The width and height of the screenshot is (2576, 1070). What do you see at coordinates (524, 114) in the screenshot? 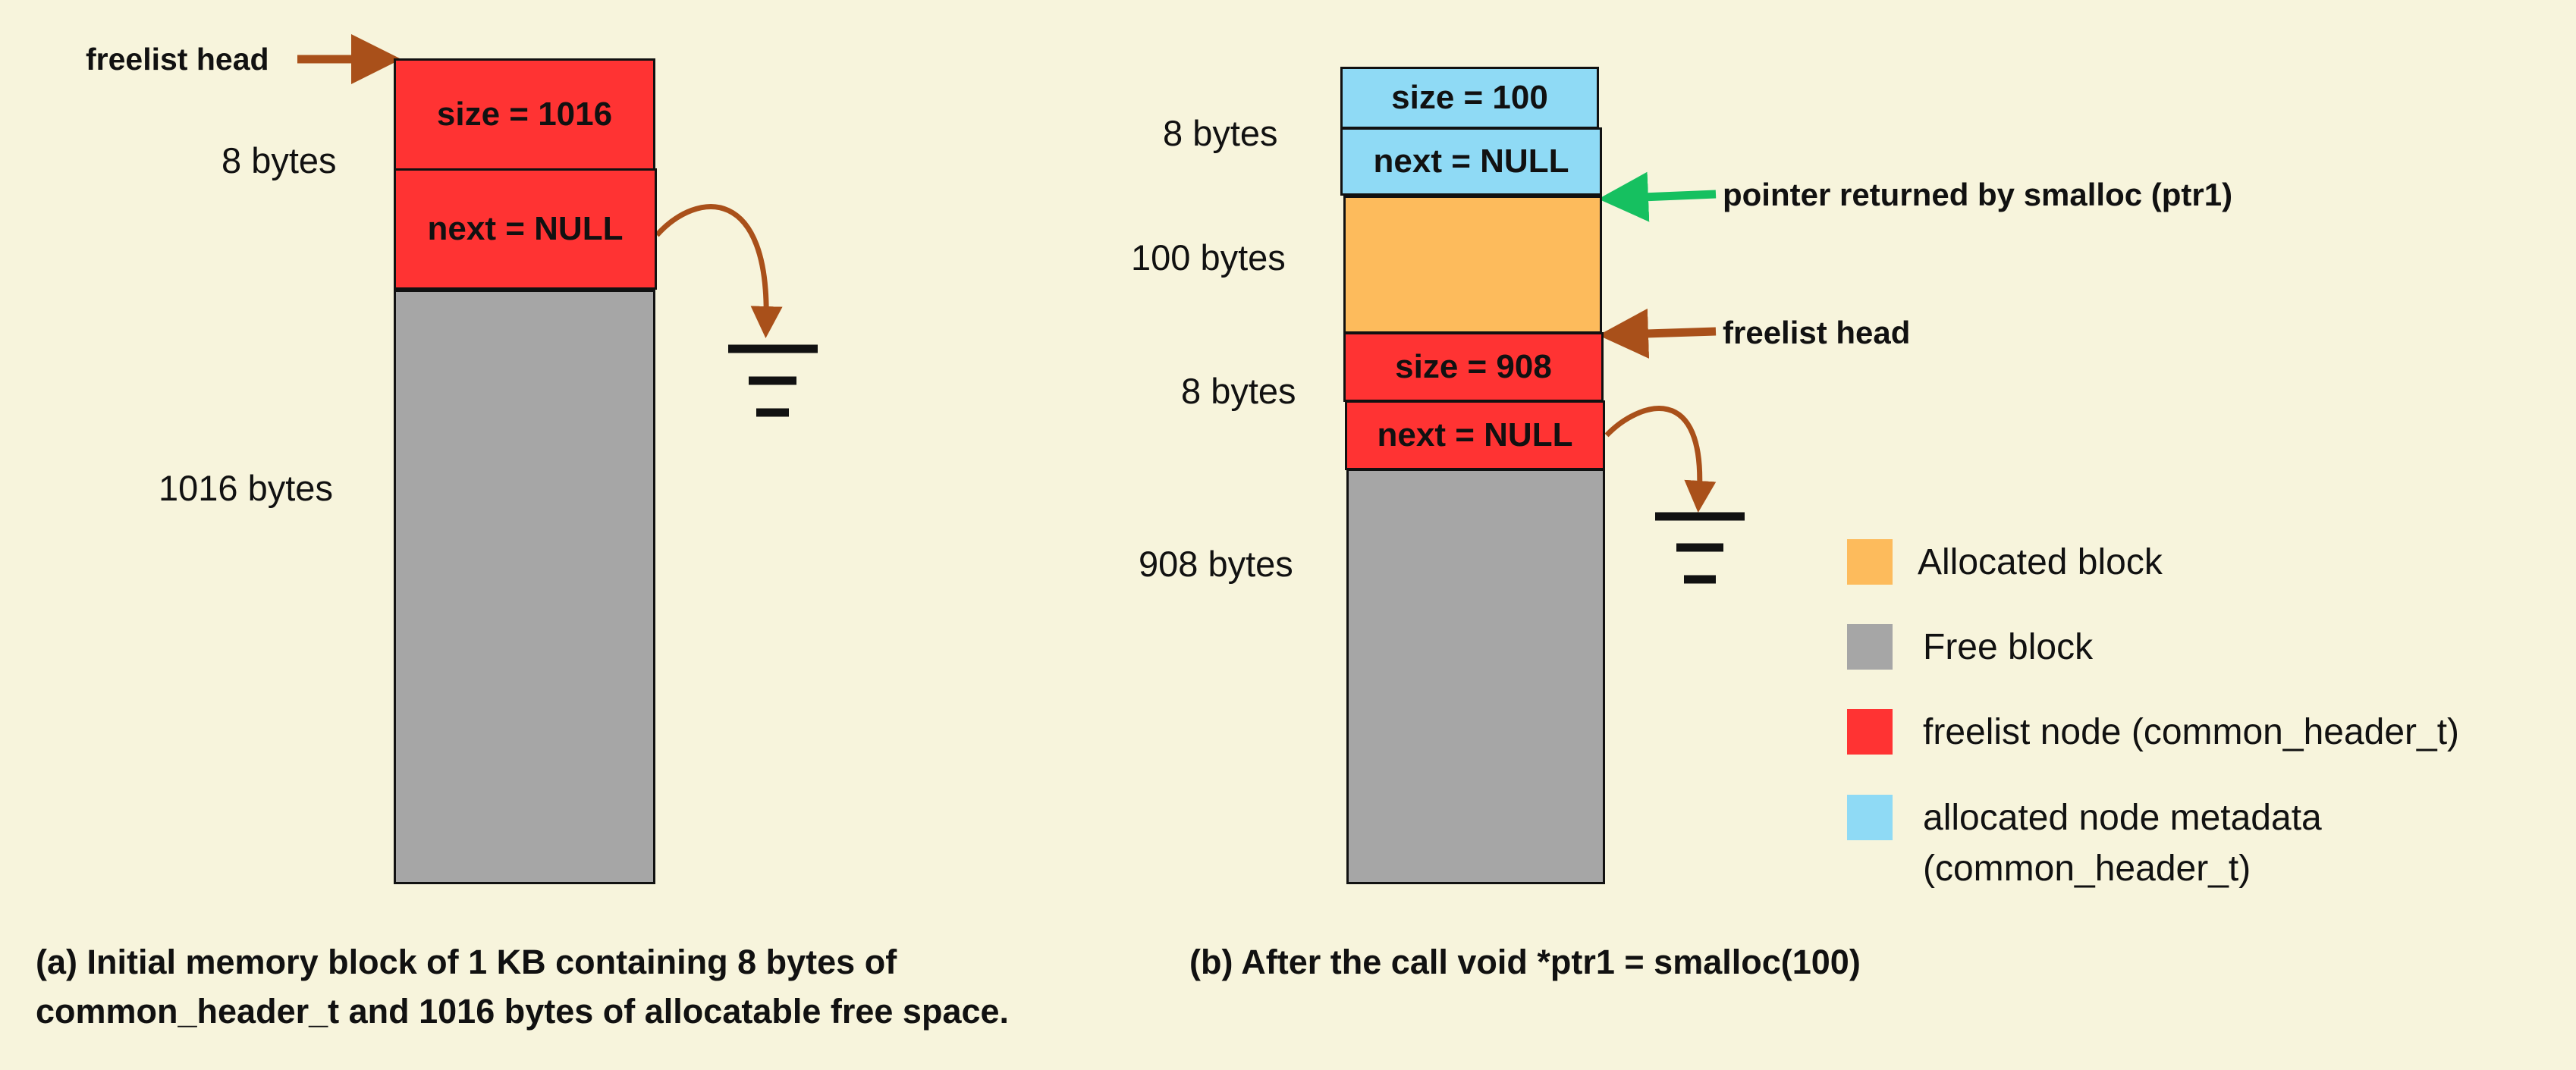
I see `left-size-cell: size = 1016` at bounding box center [524, 114].